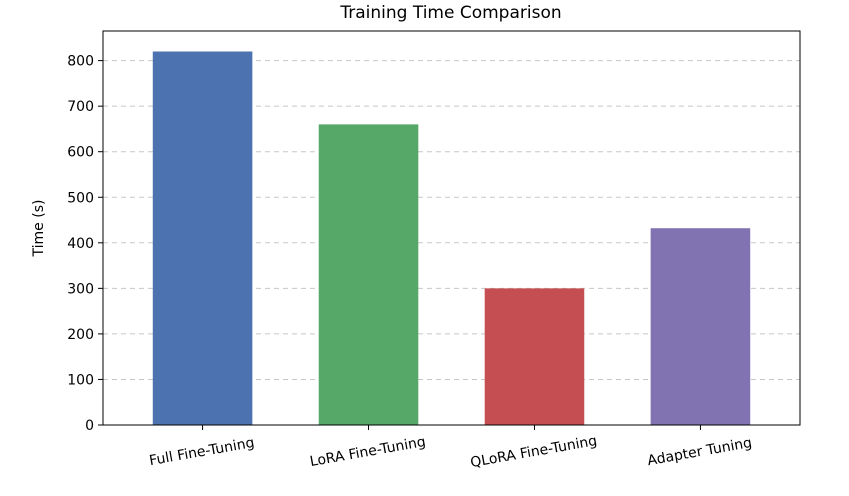 The height and width of the screenshot is (496, 849). Describe the element at coordinates (80, 289) in the screenshot. I see `y-tick-label: 300` at that location.